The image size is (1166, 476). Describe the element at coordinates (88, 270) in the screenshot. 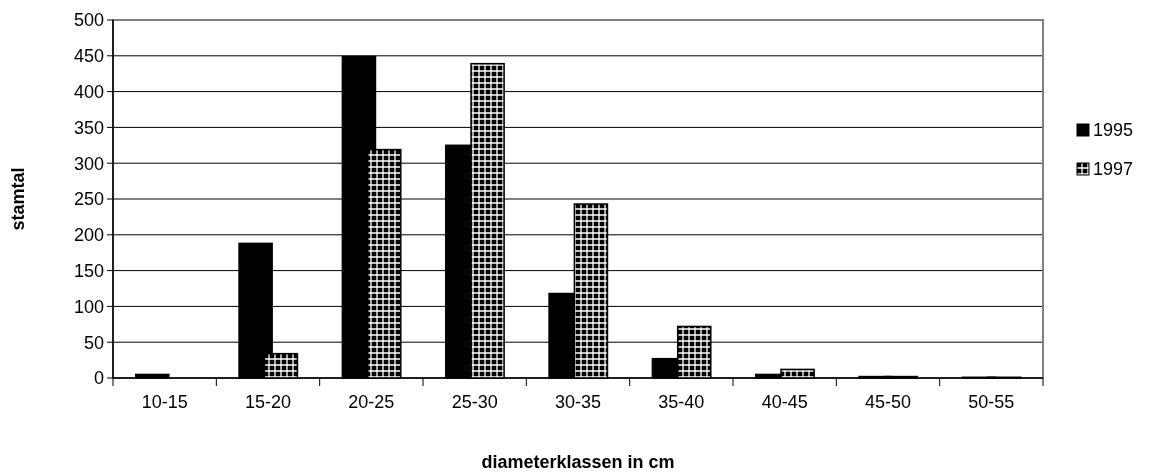

I see `y-tick-label: 150` at that location.